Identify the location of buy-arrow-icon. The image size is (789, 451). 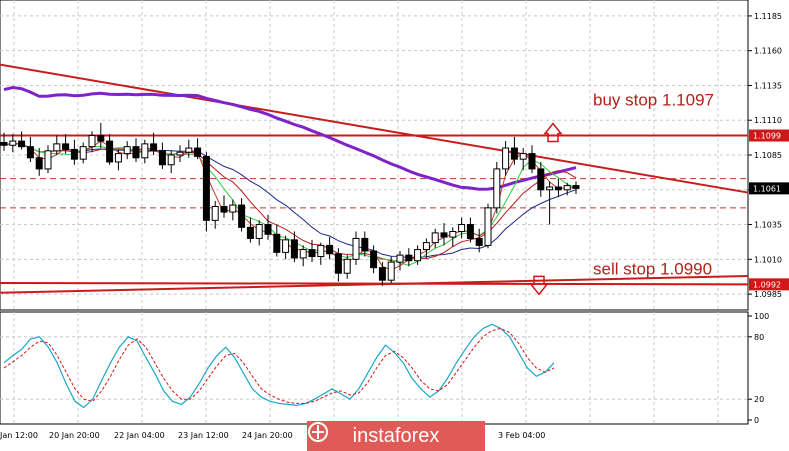
(553, 132).